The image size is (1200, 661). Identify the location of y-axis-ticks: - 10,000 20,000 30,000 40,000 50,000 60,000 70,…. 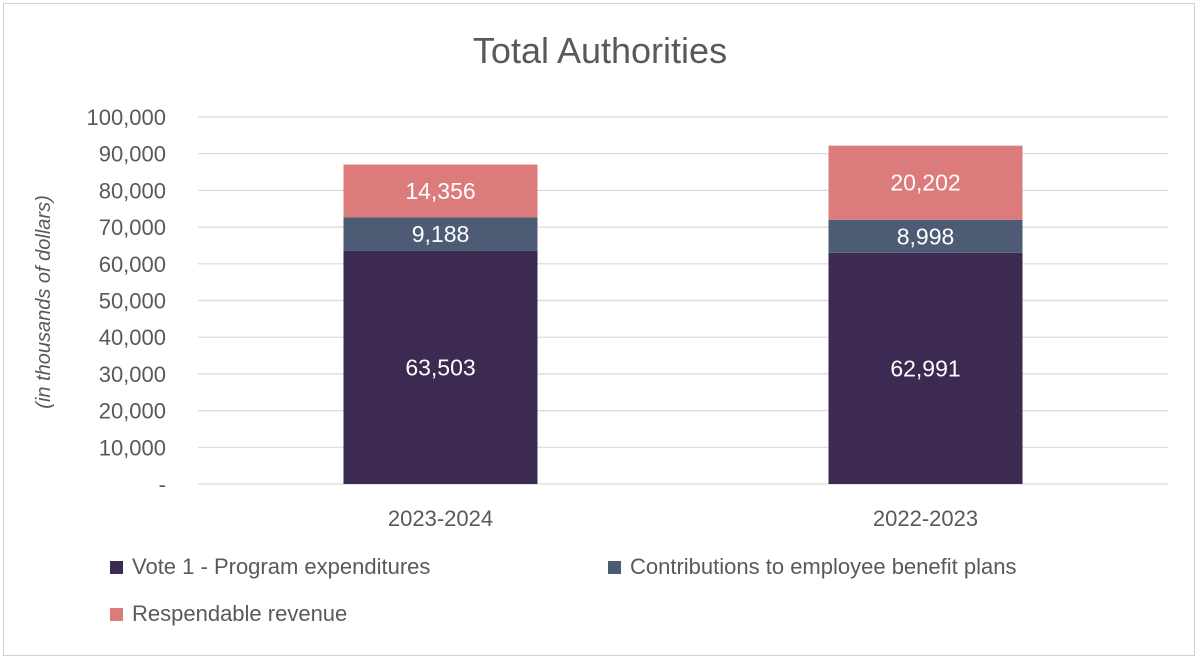
(126, 301).